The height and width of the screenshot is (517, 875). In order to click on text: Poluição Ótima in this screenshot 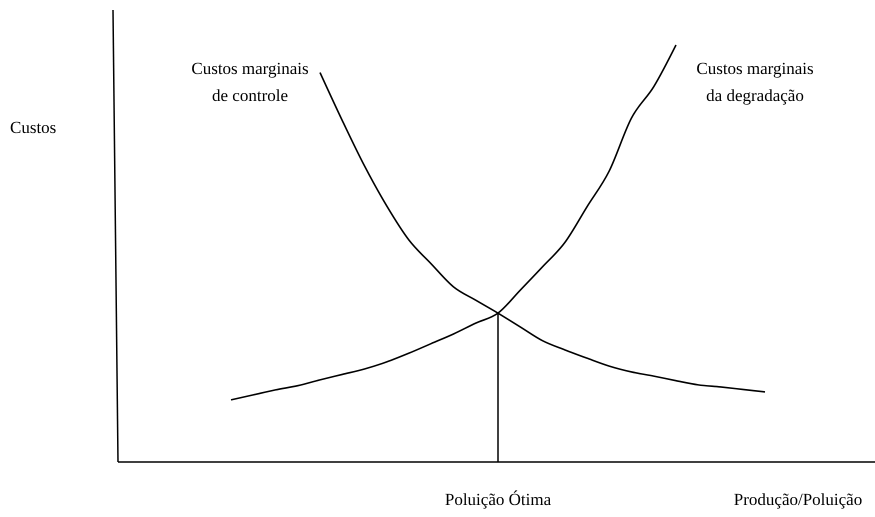, I will do `click(498, 499)`.